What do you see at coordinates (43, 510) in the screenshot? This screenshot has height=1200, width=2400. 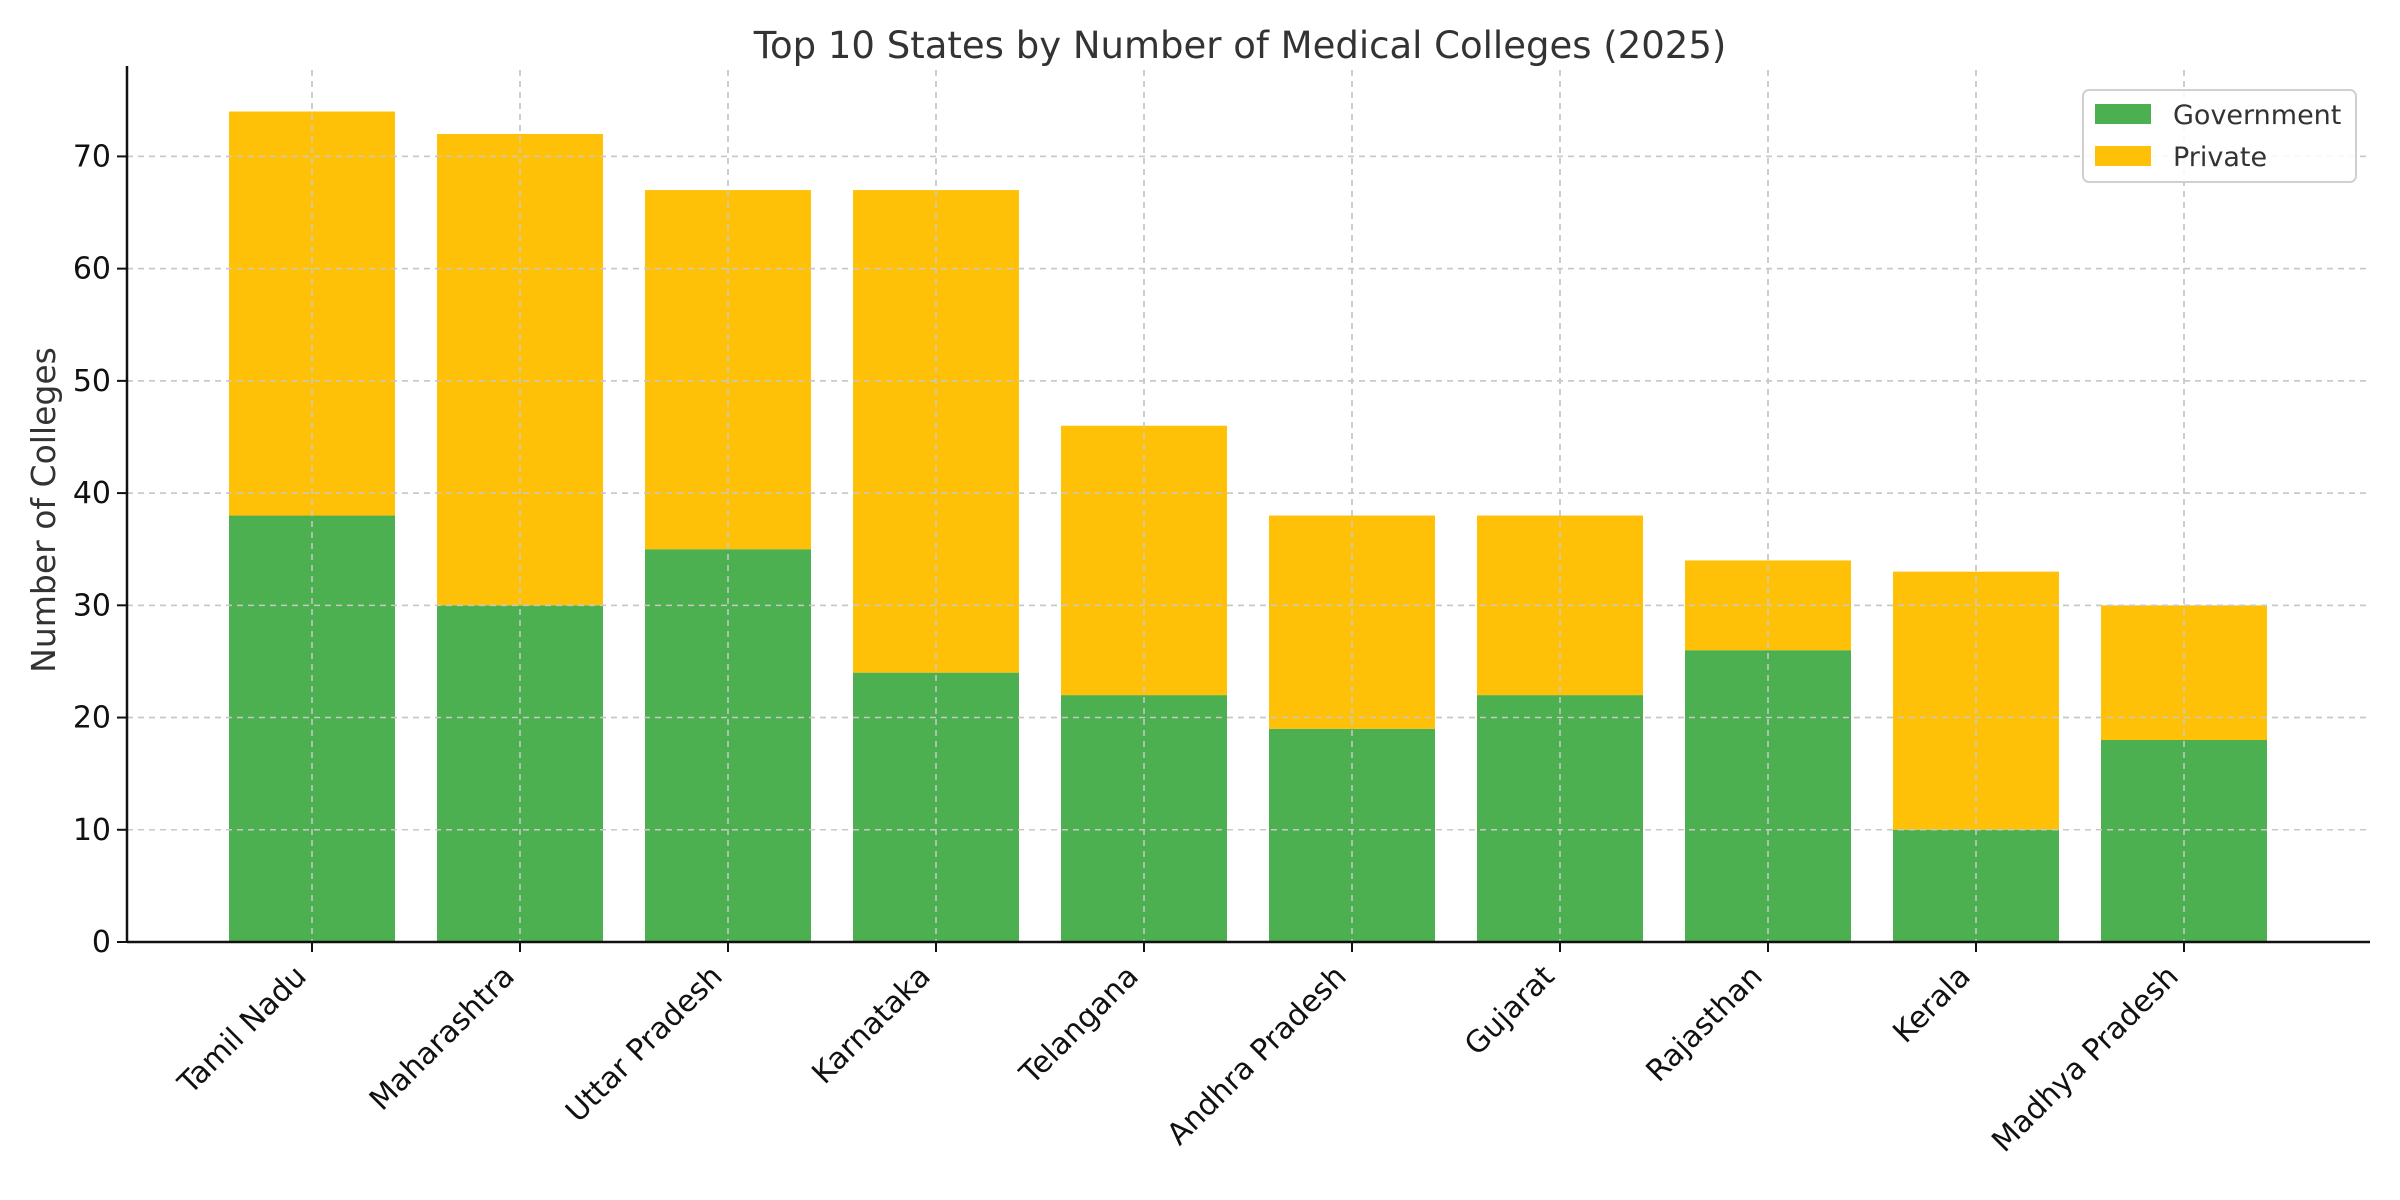 I see `y-axis-label: Number of Colleges` at bounding box center [43, 510].